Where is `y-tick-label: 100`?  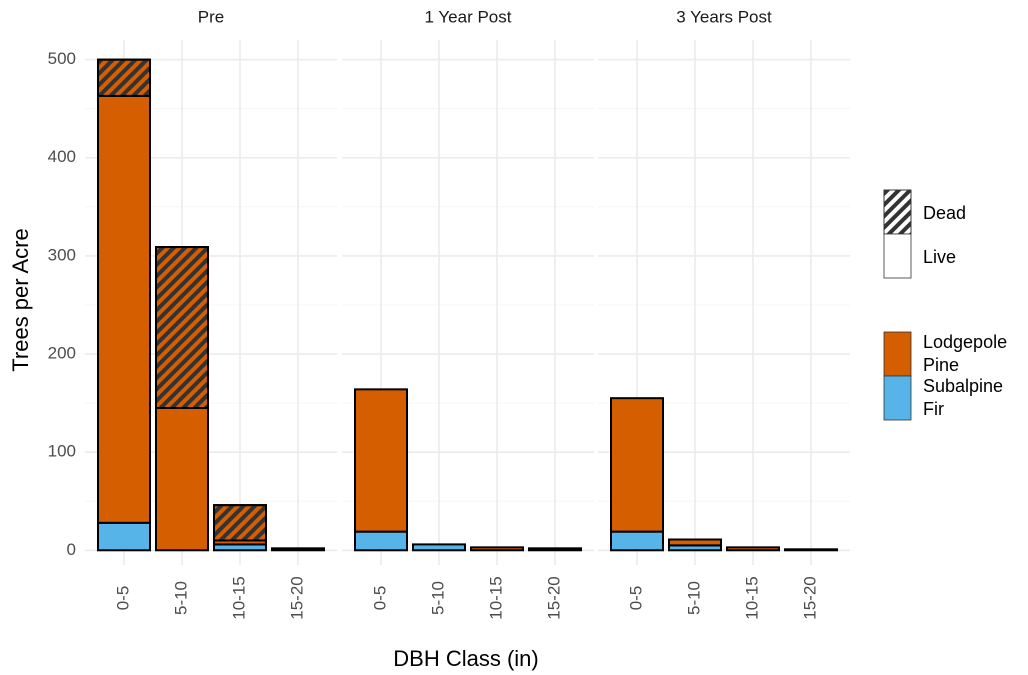
y-tick-label: 100 is located at coordinates (62, 451).